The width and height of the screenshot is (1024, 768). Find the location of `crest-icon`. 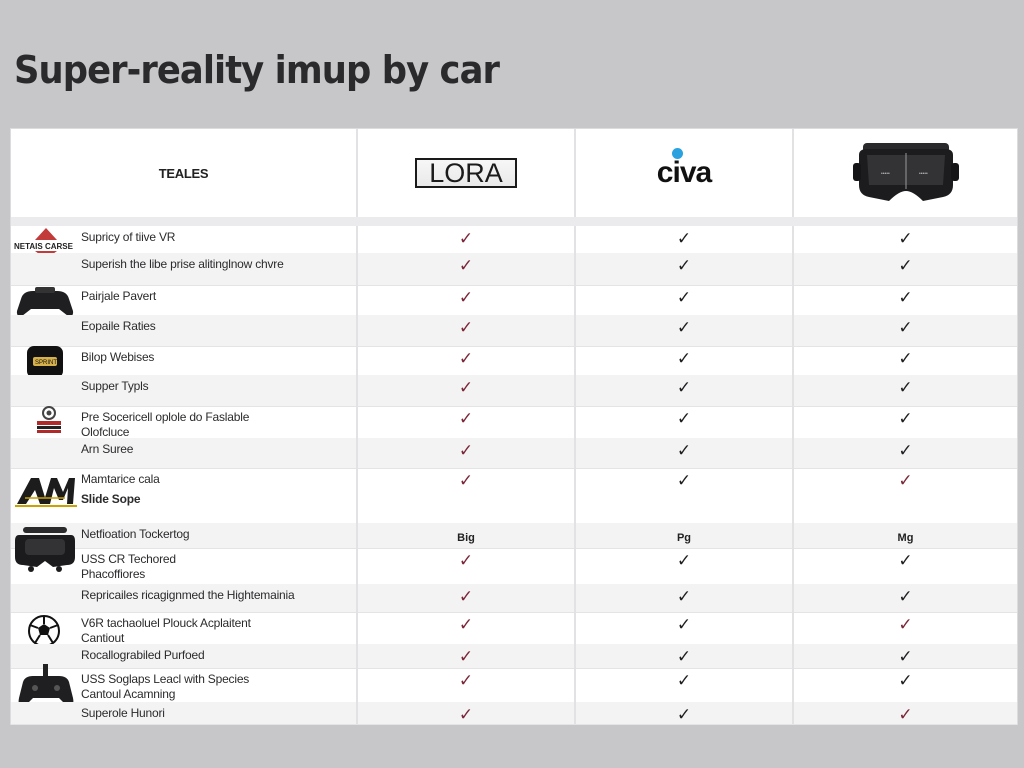

crest-icon is located at coordinates (49, 425).